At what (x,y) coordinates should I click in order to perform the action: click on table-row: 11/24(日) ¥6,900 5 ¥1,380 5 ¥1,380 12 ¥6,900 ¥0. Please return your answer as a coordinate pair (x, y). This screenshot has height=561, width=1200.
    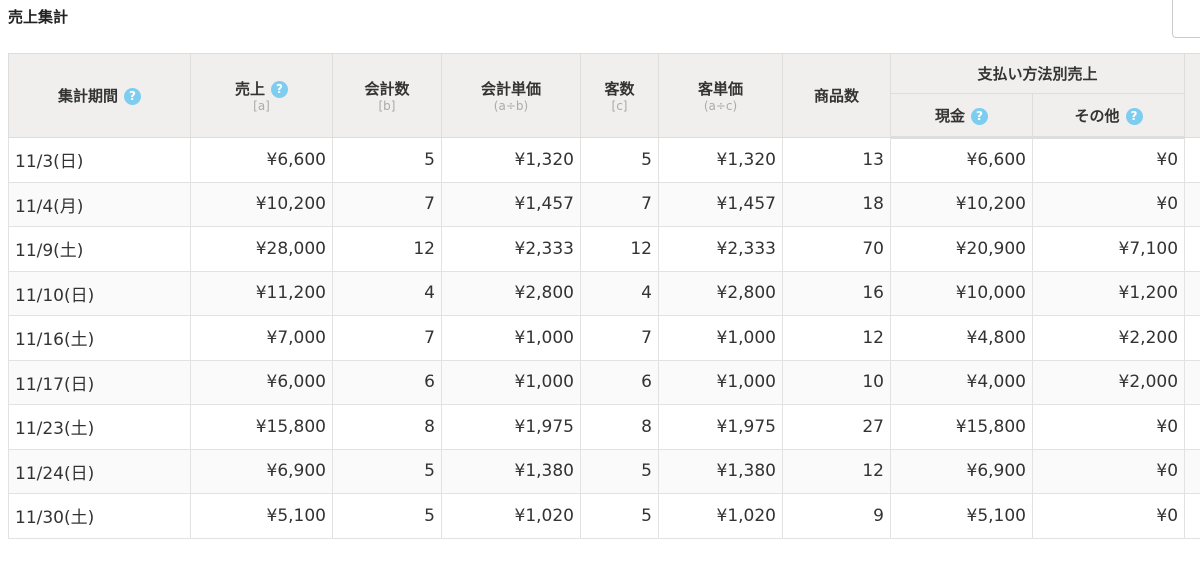
    Looking at the image, I should click on (604, 471).